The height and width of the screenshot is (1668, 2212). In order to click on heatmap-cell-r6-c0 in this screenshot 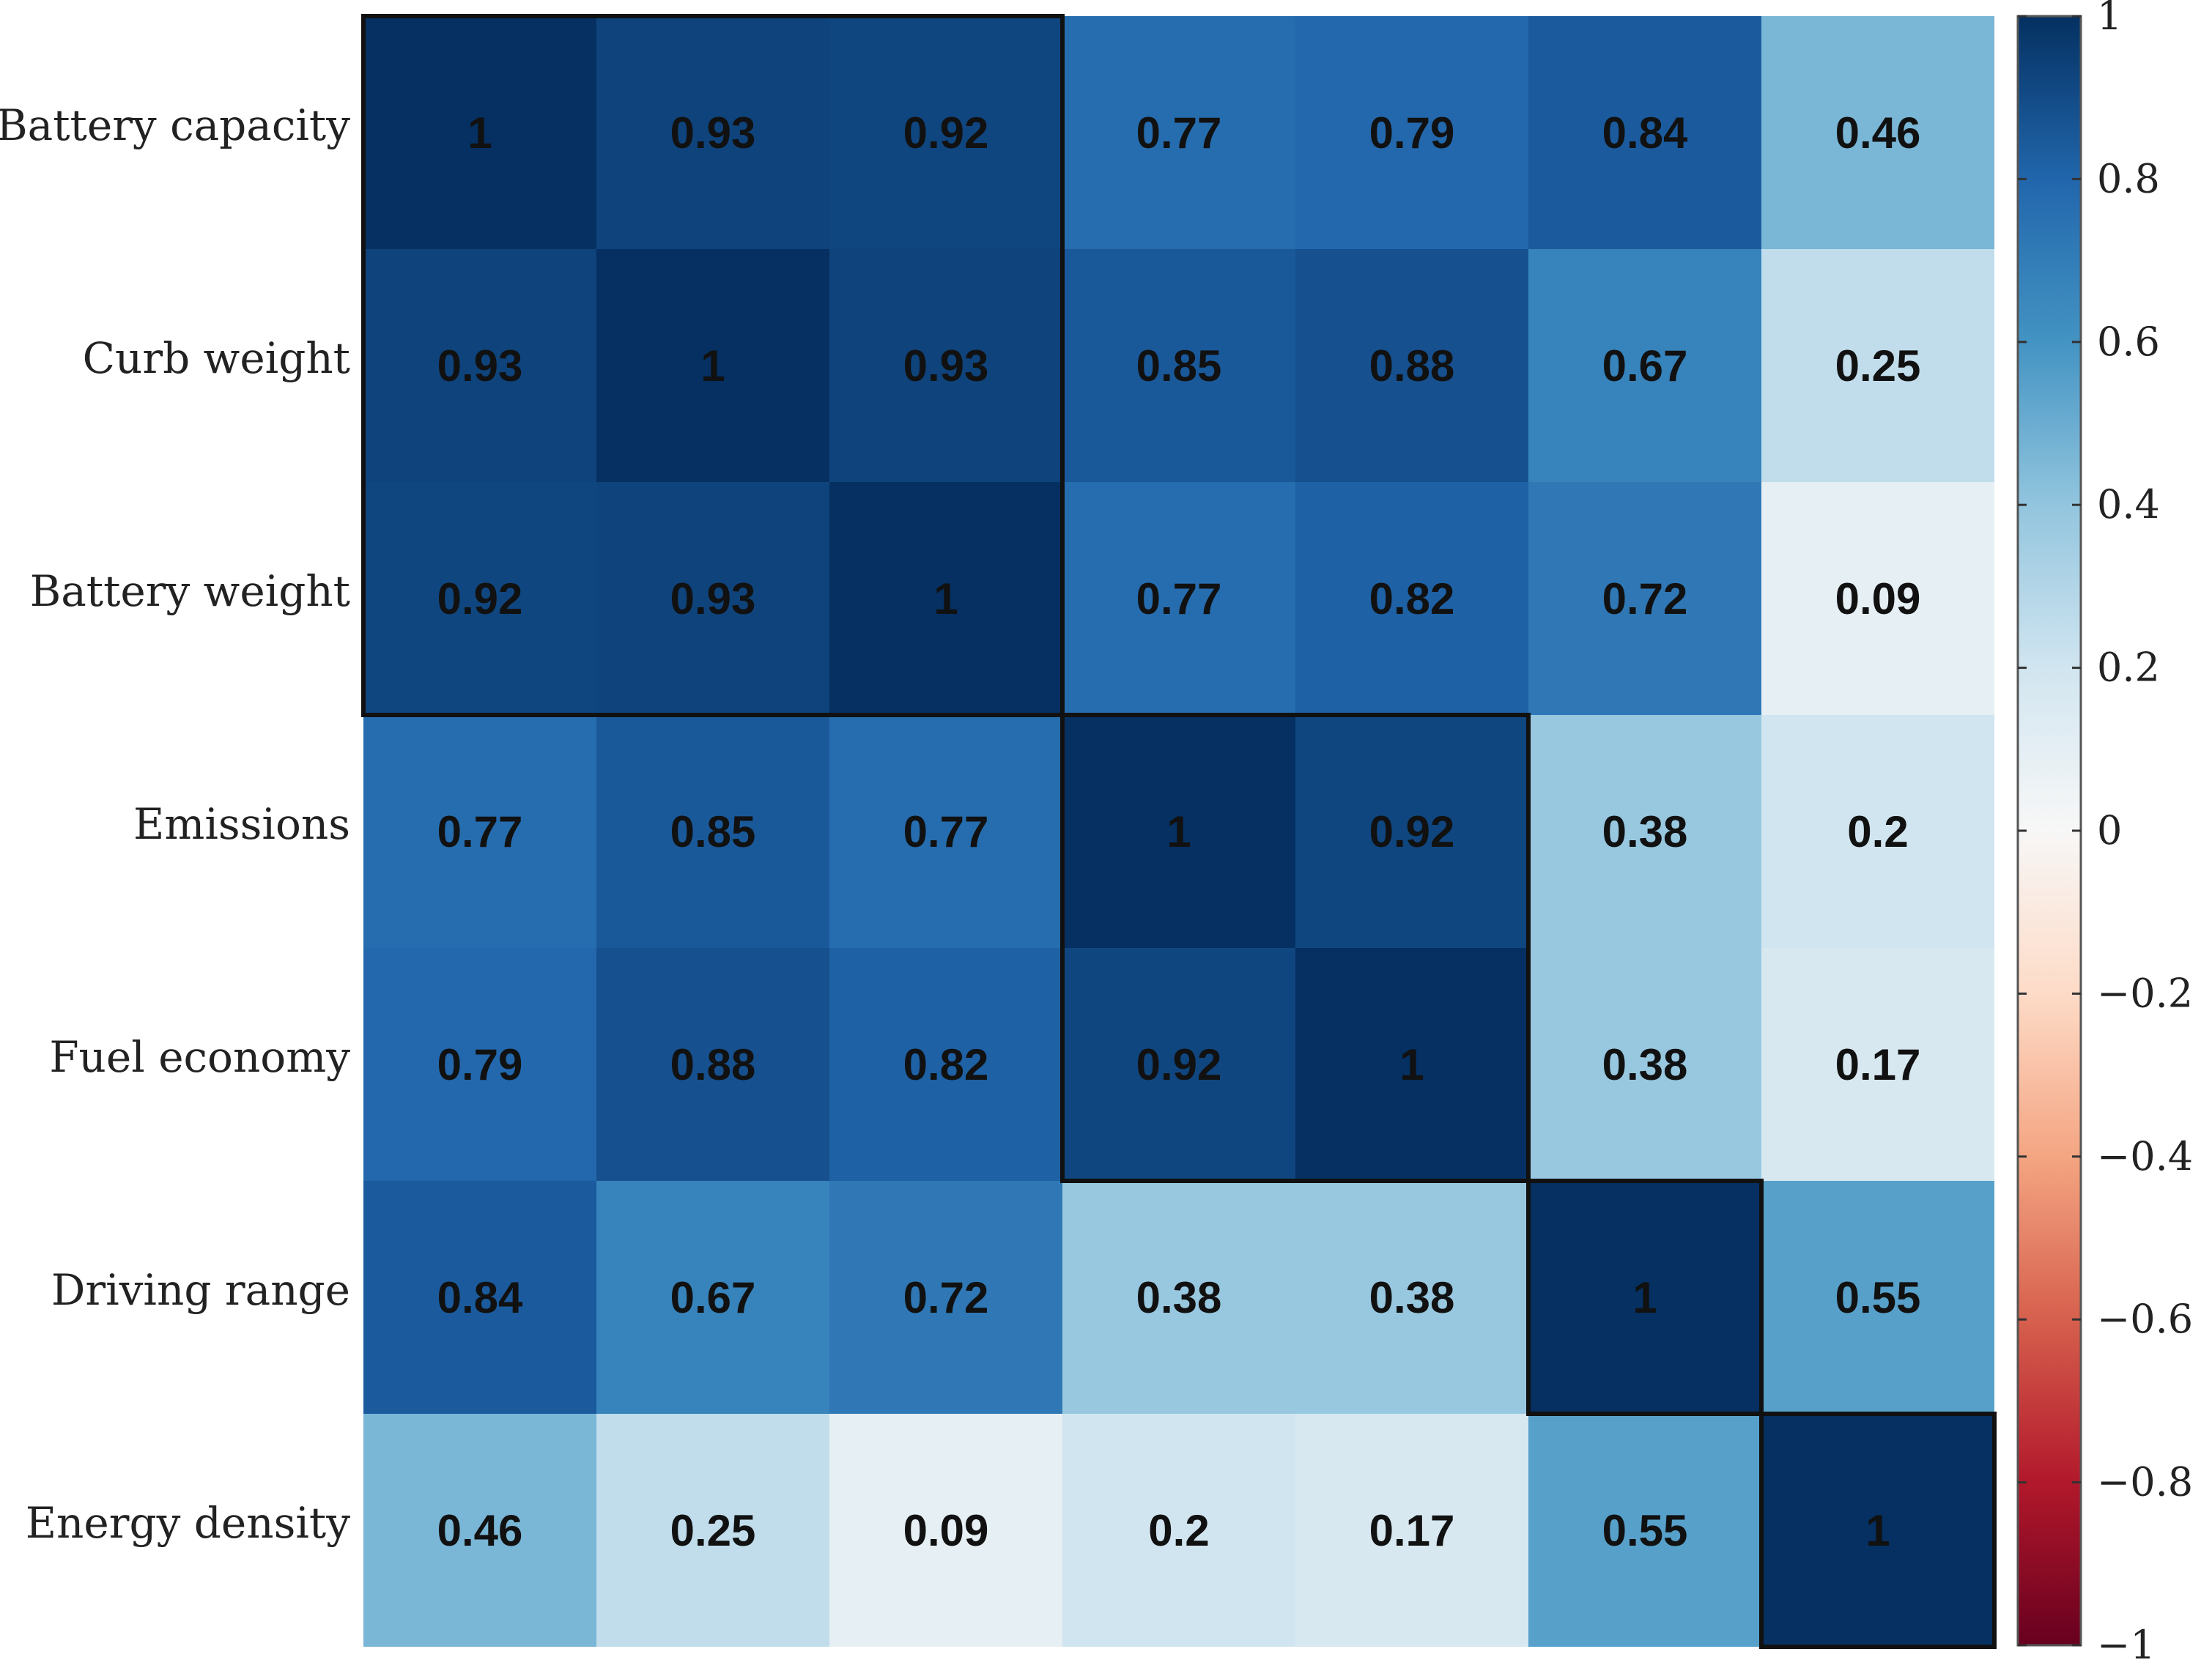, I will do `click(479, 1530)`.